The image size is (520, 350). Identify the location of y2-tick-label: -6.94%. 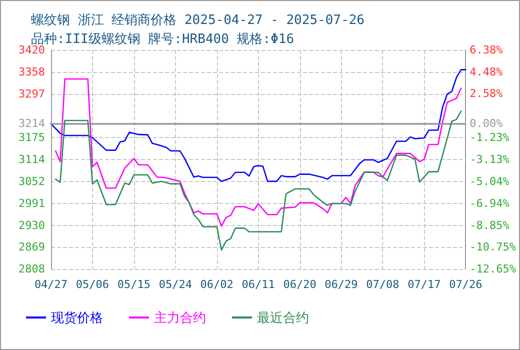
(490, 203).